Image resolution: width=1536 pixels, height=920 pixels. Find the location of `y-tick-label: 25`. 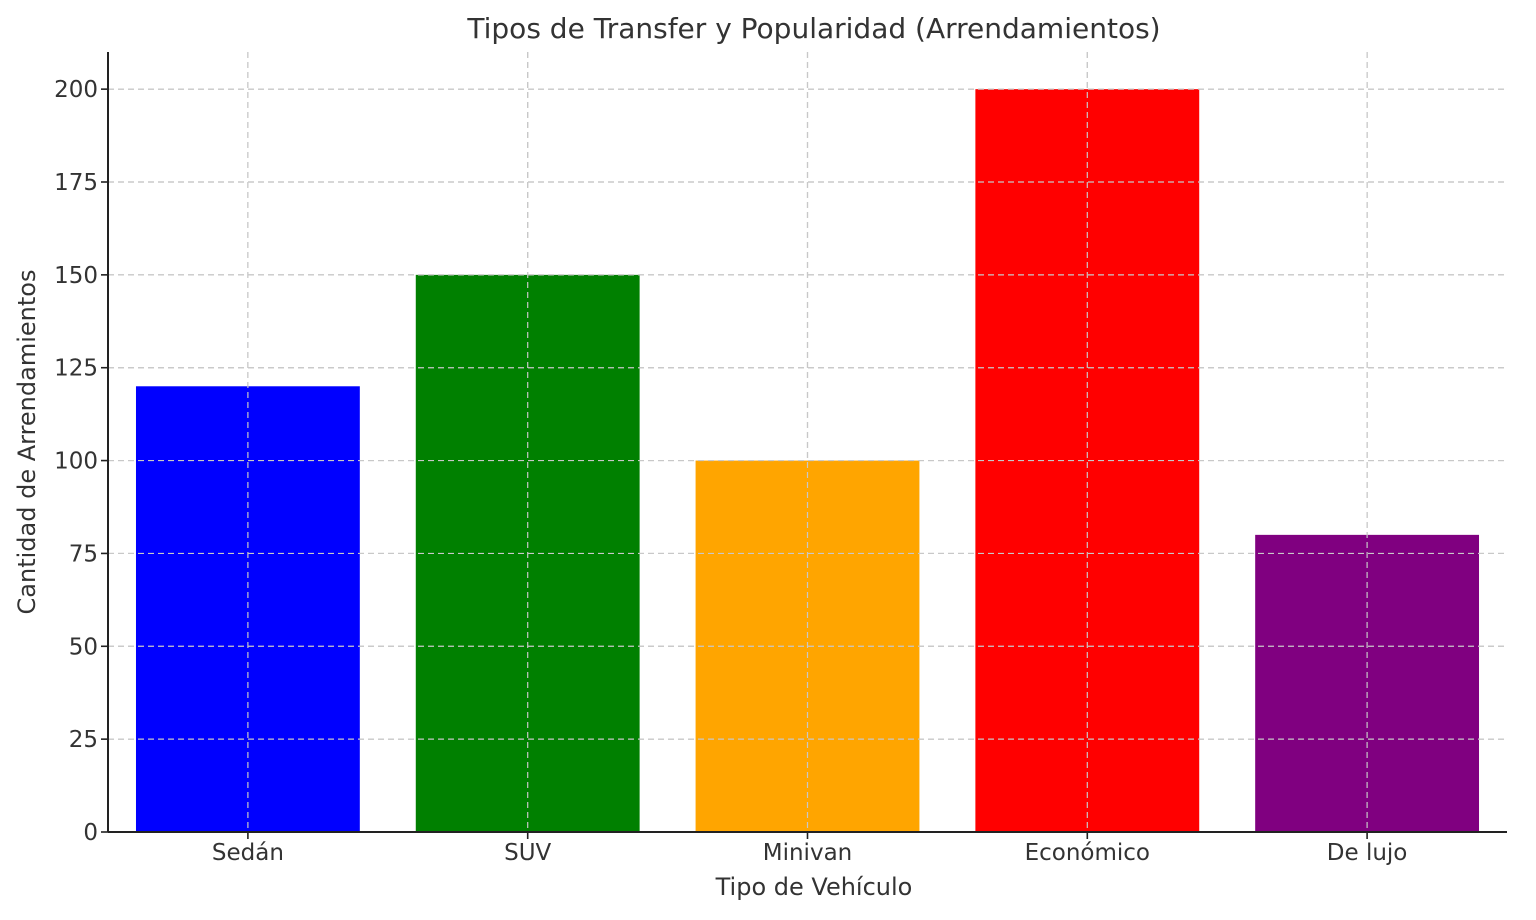

y-tick-label: 25 is located at coordinates (83, 740).